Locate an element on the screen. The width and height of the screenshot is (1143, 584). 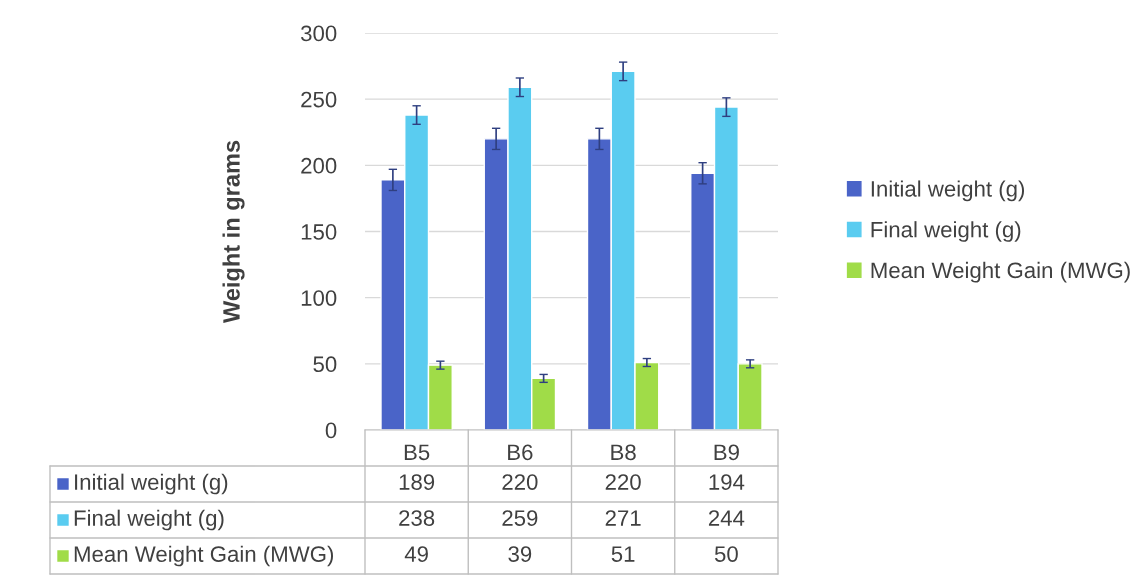
text: Mean Weight Gain (MWG) is located at coordinates (204, 556).